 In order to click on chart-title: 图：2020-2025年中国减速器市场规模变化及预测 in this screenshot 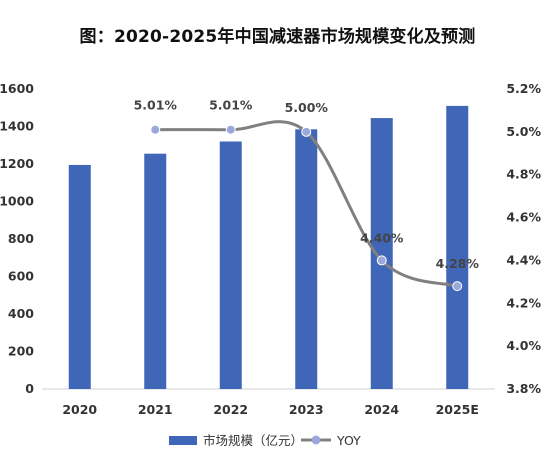, I will do `click(277, 37)`.